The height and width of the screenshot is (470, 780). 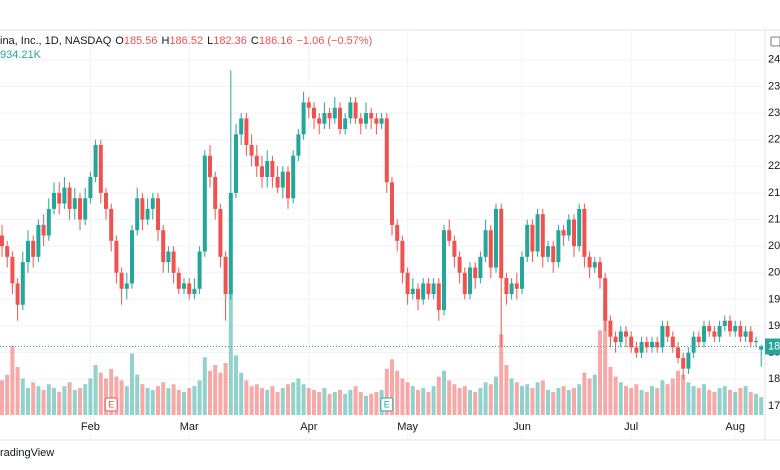 What do you see at coordinates (56, 41) in the screenshot?
I see `symbol: ina, Inc., 1D, NASDAQ` at bounding box center [56, 41].